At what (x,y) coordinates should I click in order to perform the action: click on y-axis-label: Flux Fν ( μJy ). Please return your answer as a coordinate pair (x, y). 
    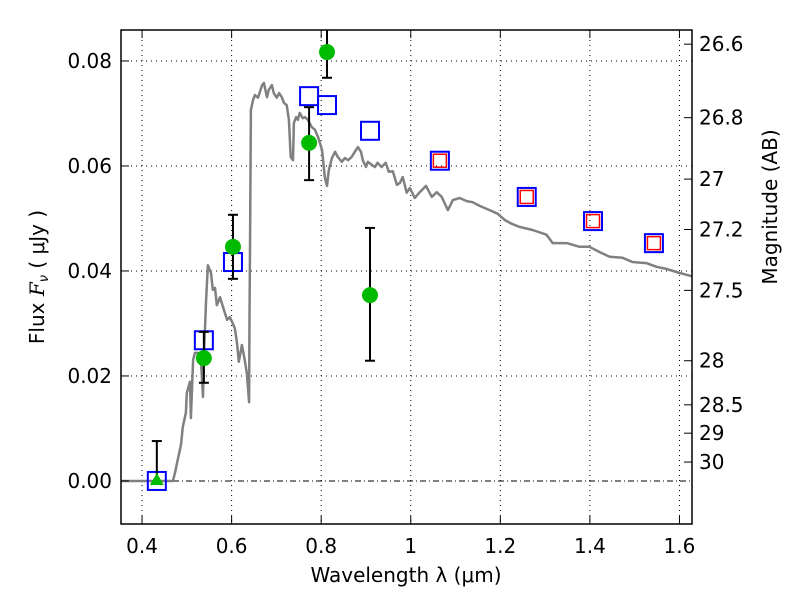
    Looking at the image, I should click on (38, 277).